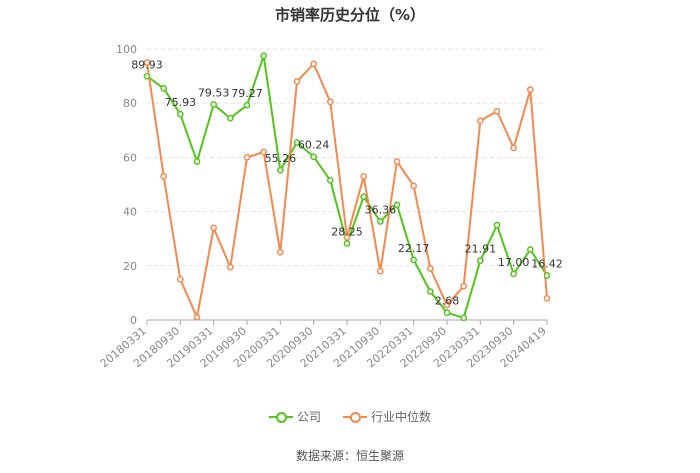  What do you see at coordinates (133, 320) in the screenshot?
I see `y-tick-label: 0` at bounding box center [133, 320].